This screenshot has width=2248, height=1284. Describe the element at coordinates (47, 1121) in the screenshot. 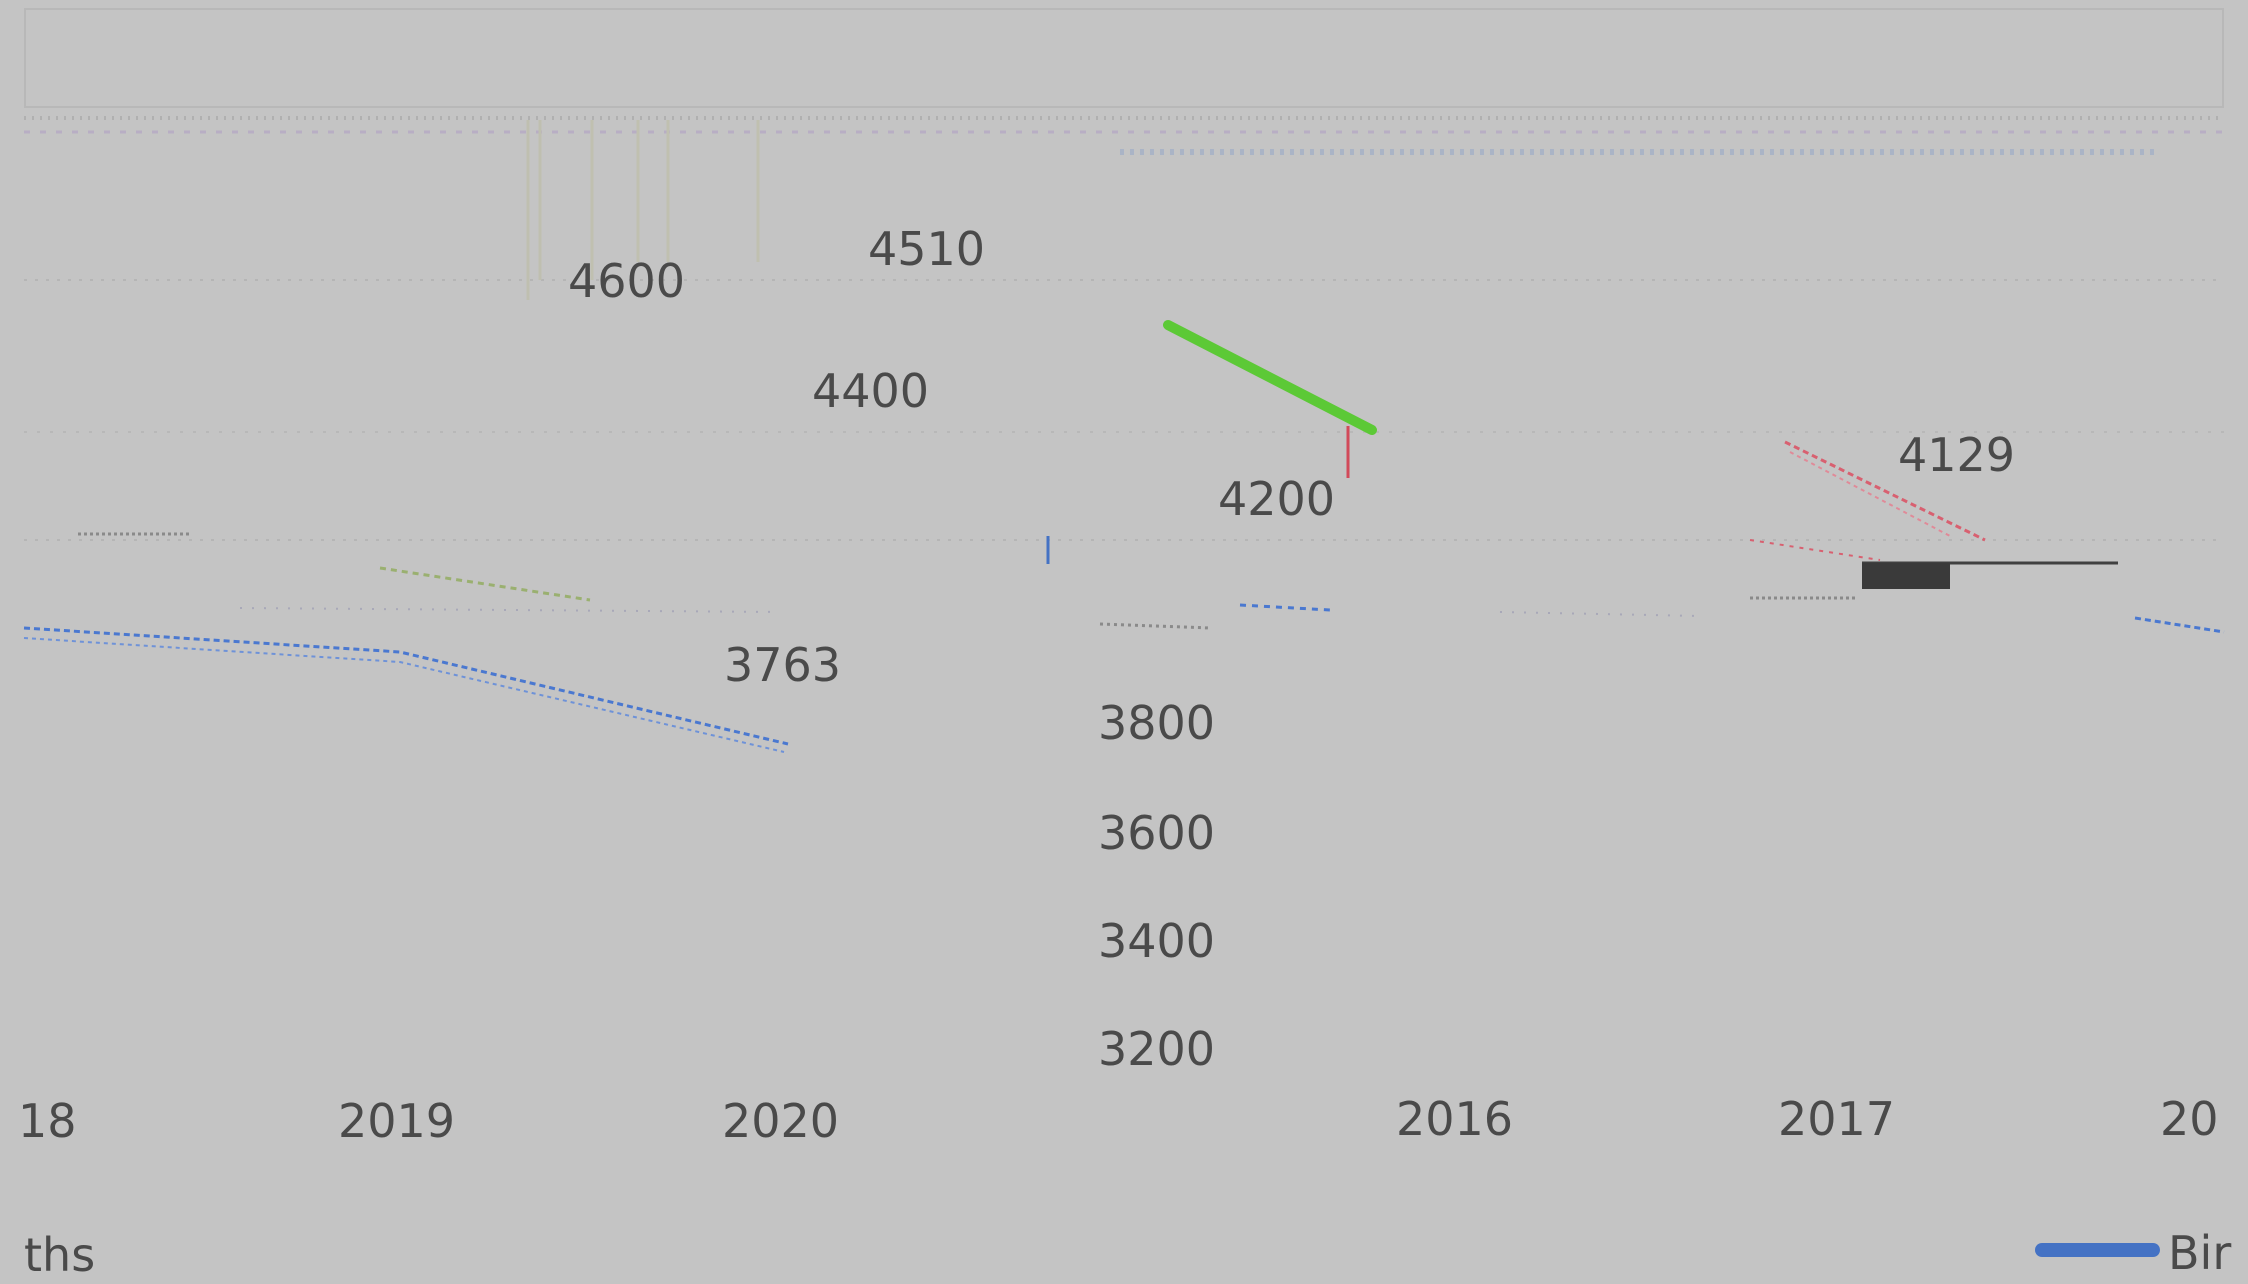

I see `x-tick-label: 18` at that location.